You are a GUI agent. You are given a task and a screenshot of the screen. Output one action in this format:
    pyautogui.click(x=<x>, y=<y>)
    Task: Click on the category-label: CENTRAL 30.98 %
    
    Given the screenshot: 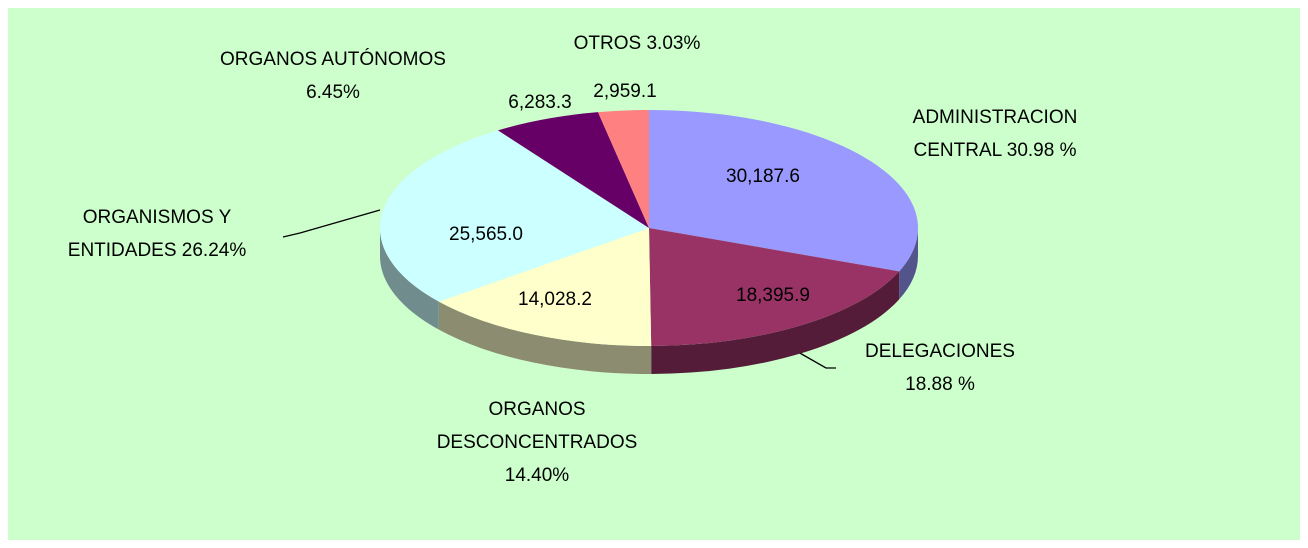 What is the action you would take?
    pyautogui.click(x=995, y=150)
    